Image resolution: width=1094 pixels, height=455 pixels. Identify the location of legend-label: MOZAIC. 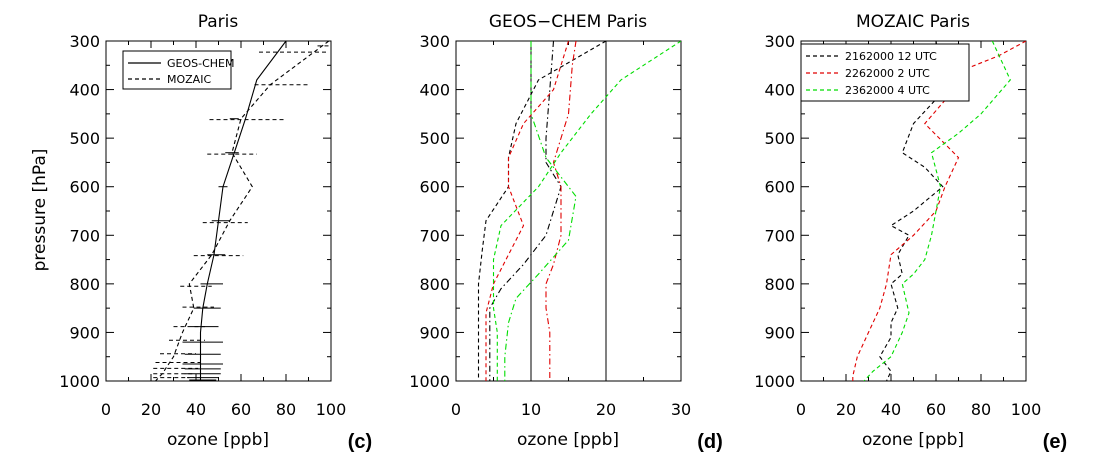
(189, 79).